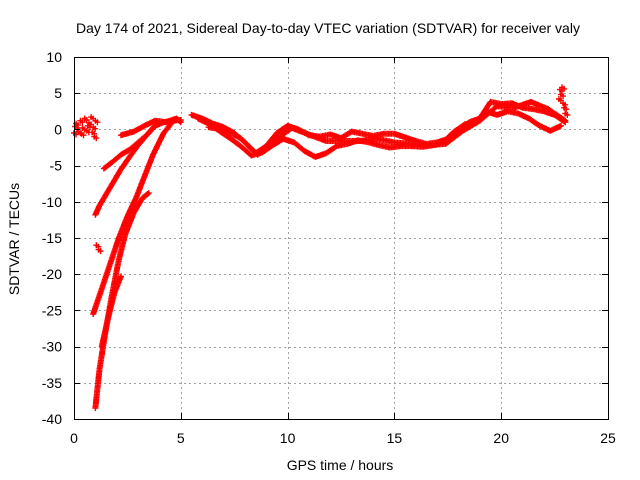  Describe the element at coordinates (563, 101) in the screenshot. I see `series-end-cluster` at that location.